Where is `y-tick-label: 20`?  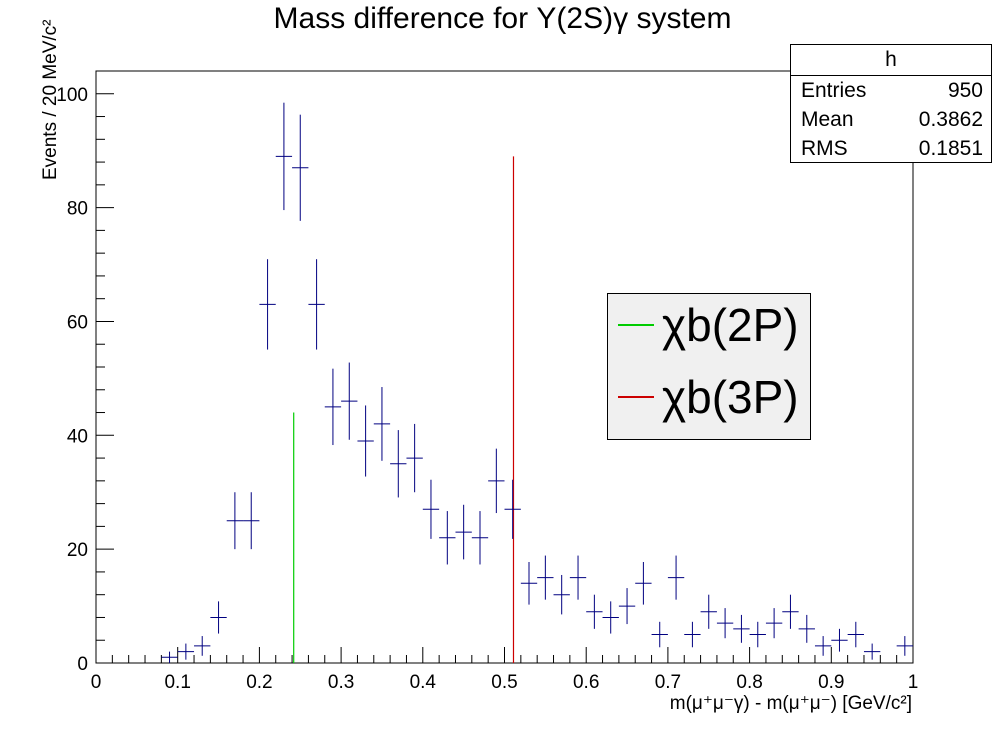
y-tick-label: 20 is located at coordinates (77, 550).